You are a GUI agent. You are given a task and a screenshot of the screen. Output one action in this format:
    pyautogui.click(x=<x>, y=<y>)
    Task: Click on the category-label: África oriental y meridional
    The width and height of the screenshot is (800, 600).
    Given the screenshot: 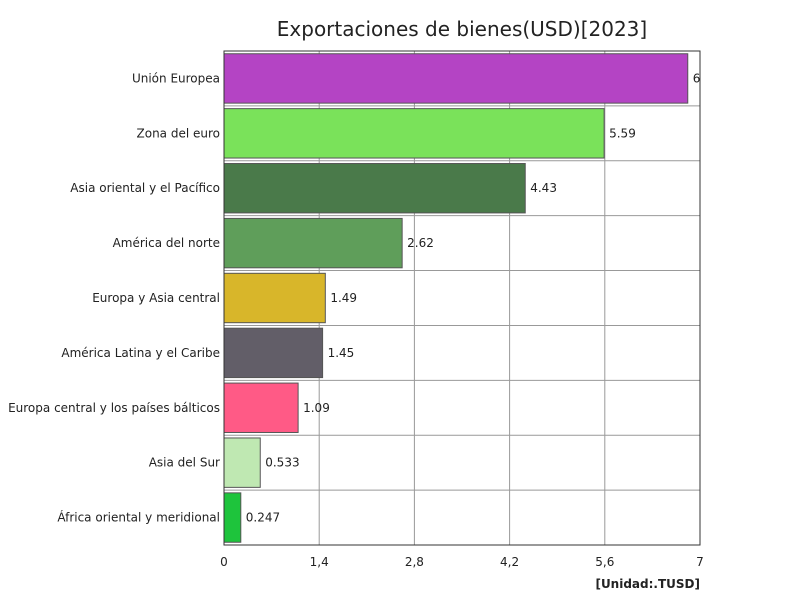 What is the action you would take?
    pyautogui.click(x=138, y=517)
    